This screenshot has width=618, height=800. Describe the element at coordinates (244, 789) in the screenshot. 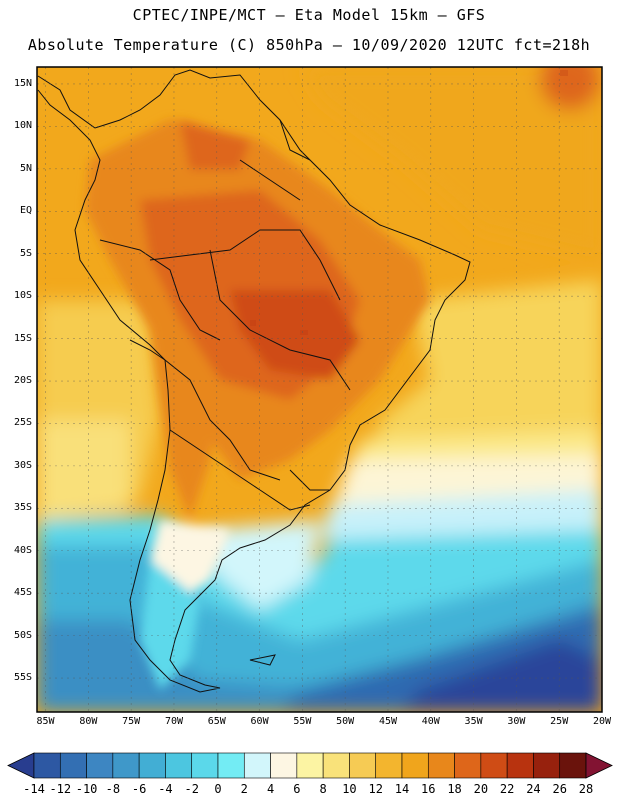

I see `colorbar-label: 2` at that location.